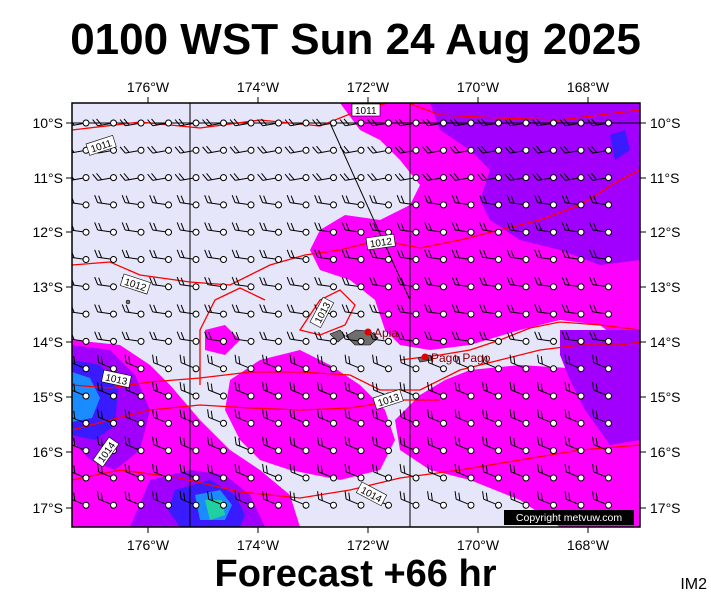 The height and width of the screenshot is (600, 711). What do you see at coordinates (693, 584) in the screenshot?
I see `image-code: IM2` at bounding box center [693, 584].